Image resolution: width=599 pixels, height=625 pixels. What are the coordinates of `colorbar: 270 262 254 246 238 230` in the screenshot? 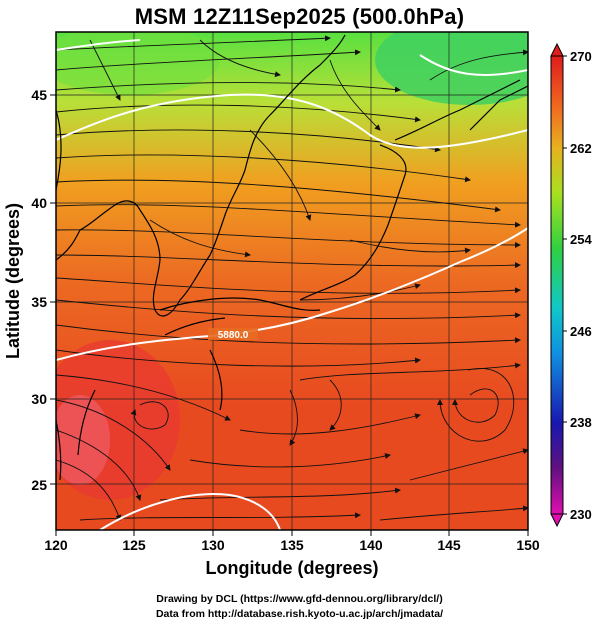 It's located at (571, 285).